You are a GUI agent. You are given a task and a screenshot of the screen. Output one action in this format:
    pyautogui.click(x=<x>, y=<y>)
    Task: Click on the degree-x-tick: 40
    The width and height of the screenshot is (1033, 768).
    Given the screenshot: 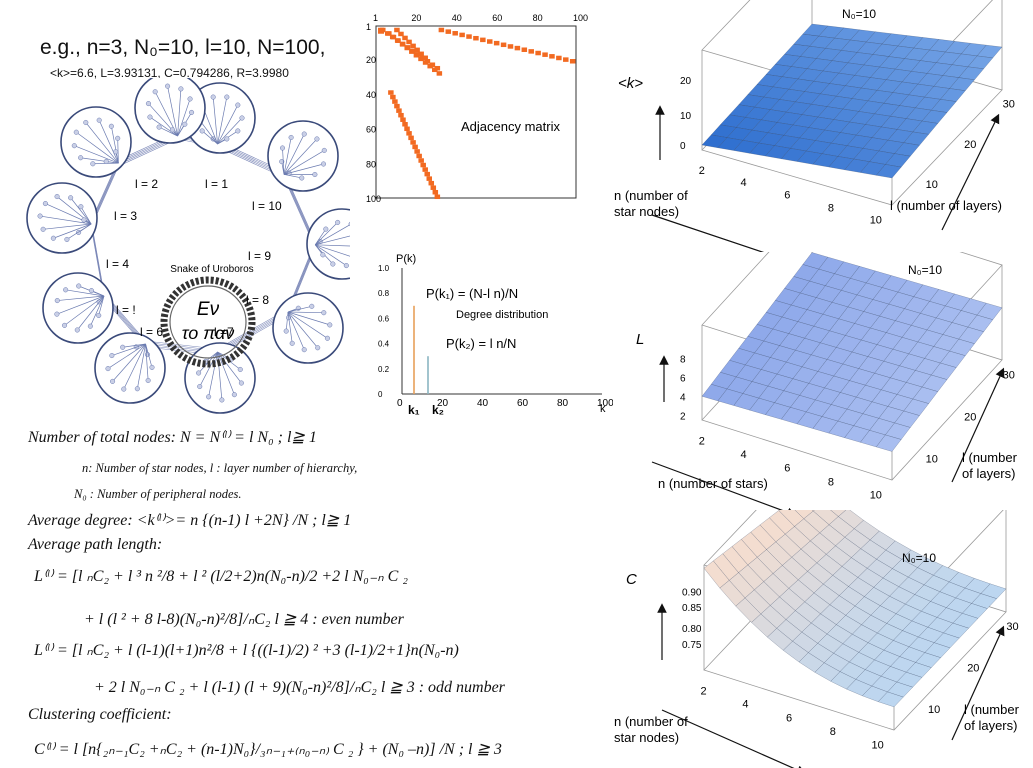 What is the action you would take?
    pyautogui.click(x=483, y=403)
    